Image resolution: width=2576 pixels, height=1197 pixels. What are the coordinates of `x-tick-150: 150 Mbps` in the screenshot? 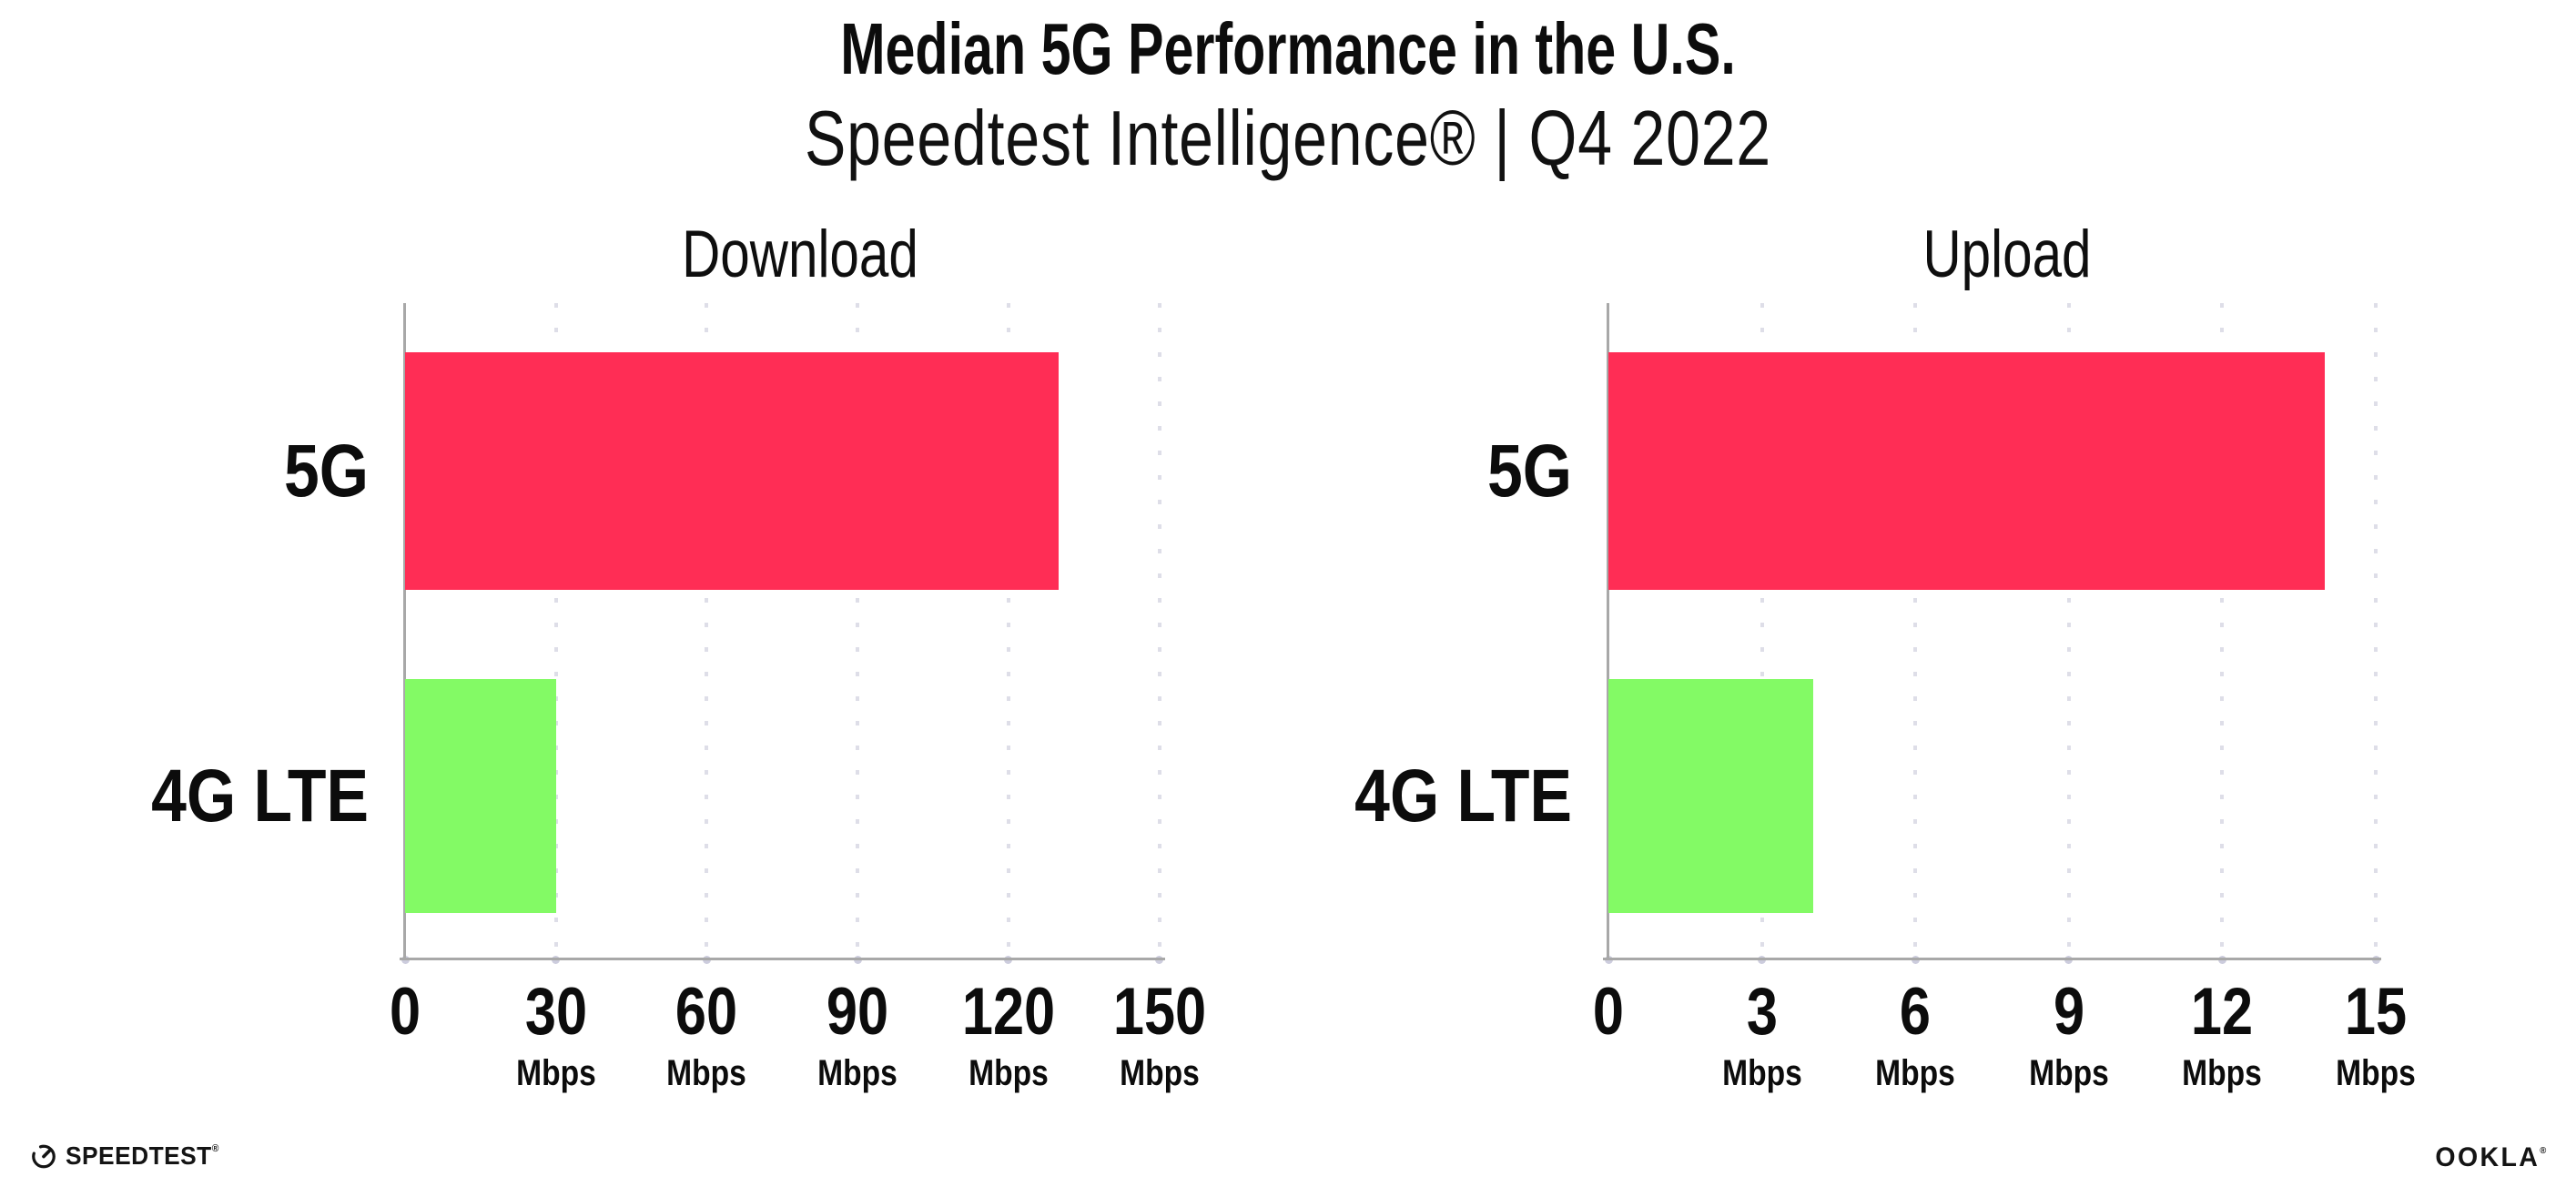 It's located at (1159, 1035).